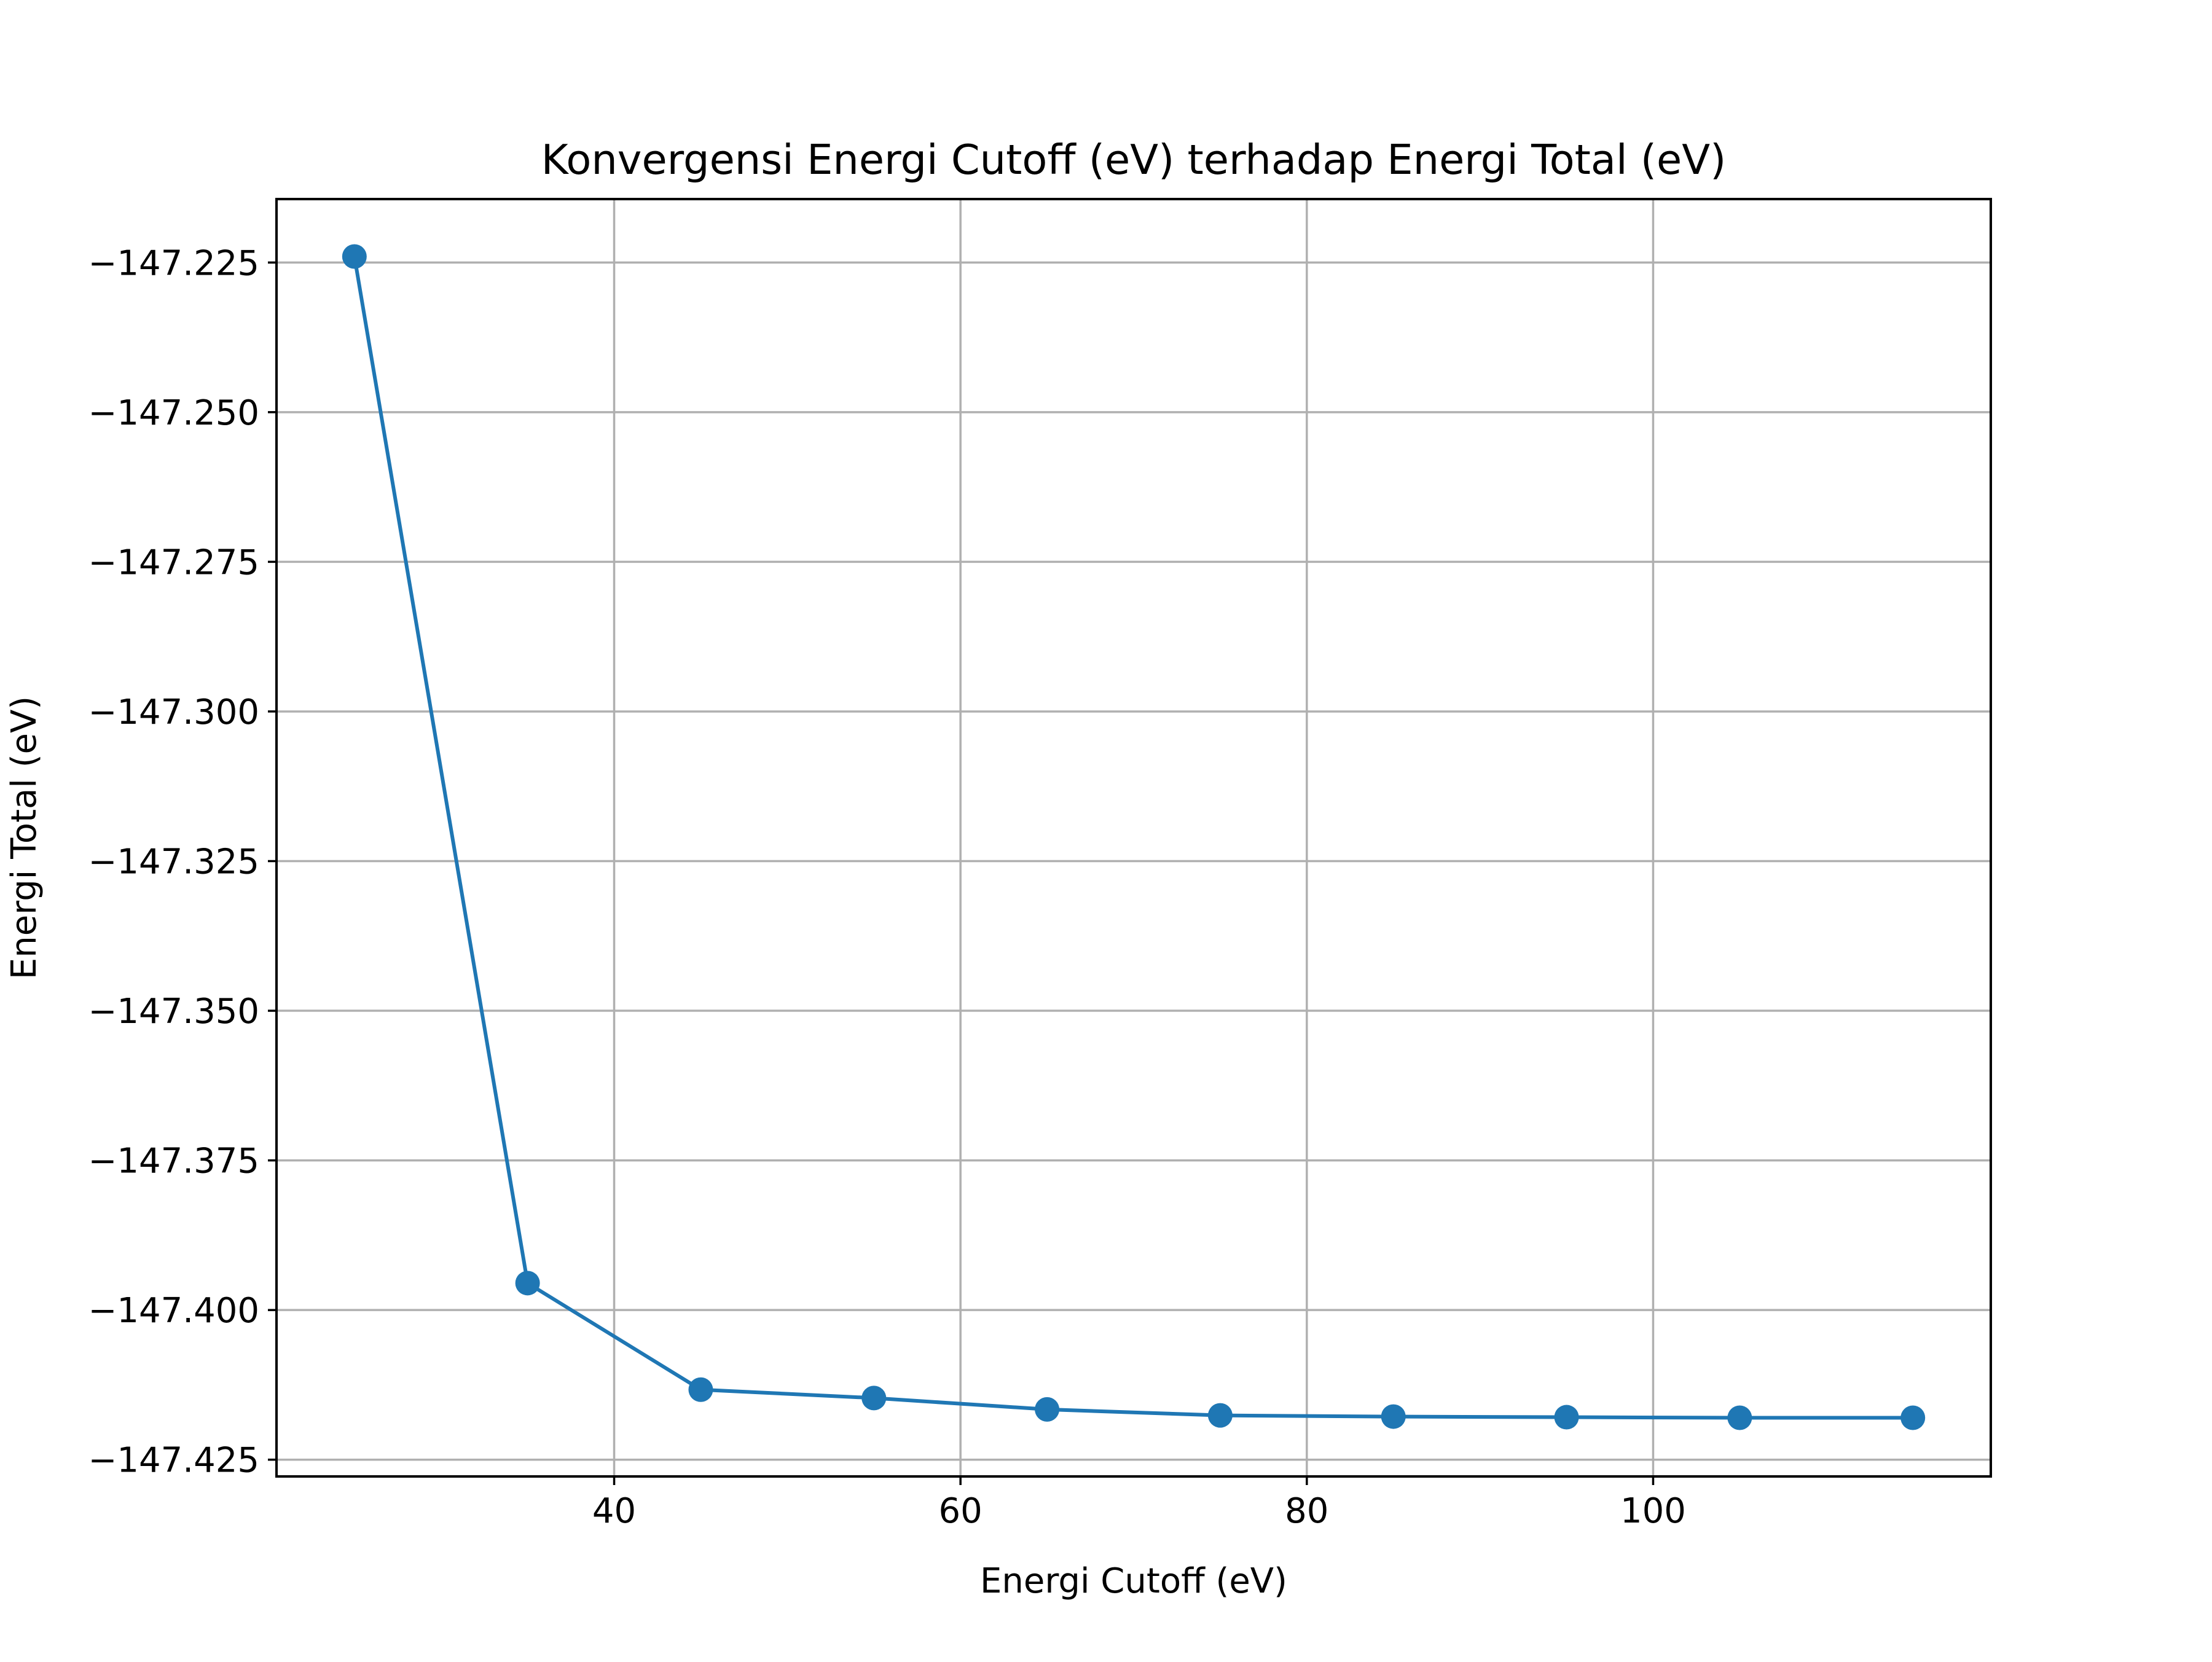 Image resolution: width=2212 pixels, height=1662 pixels. I want to click on y-tick-label: −147.375, so click(174, 1162).